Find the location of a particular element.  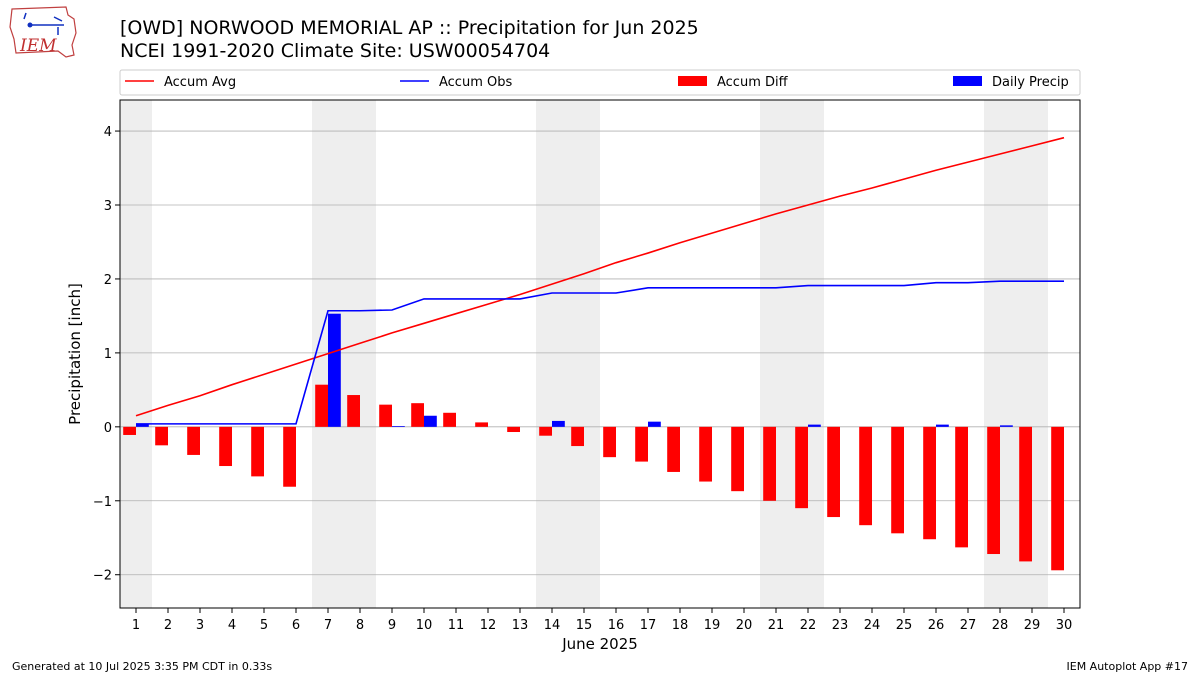

legend-swatch-accum-diff is located at coordinates (692, 81).